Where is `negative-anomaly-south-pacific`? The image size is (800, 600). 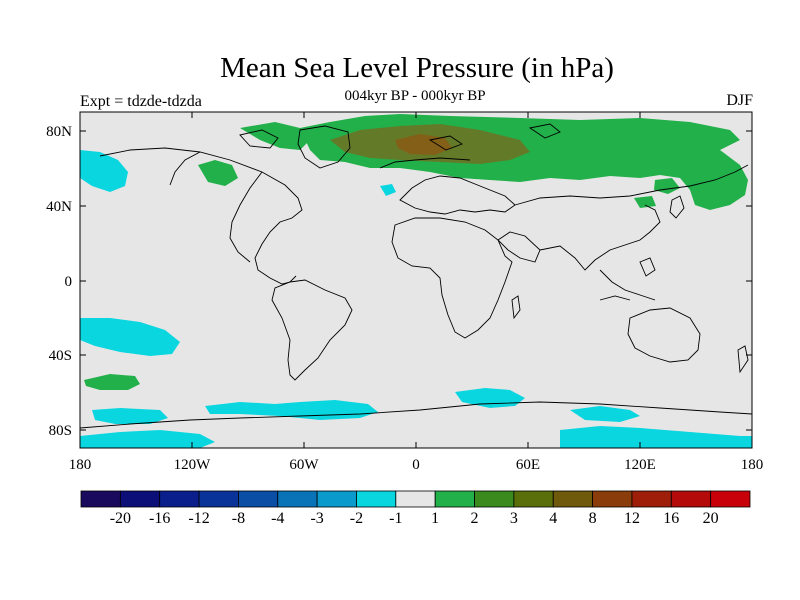 negative-anomaly-south-pacific is located at coordinates (130, 337).